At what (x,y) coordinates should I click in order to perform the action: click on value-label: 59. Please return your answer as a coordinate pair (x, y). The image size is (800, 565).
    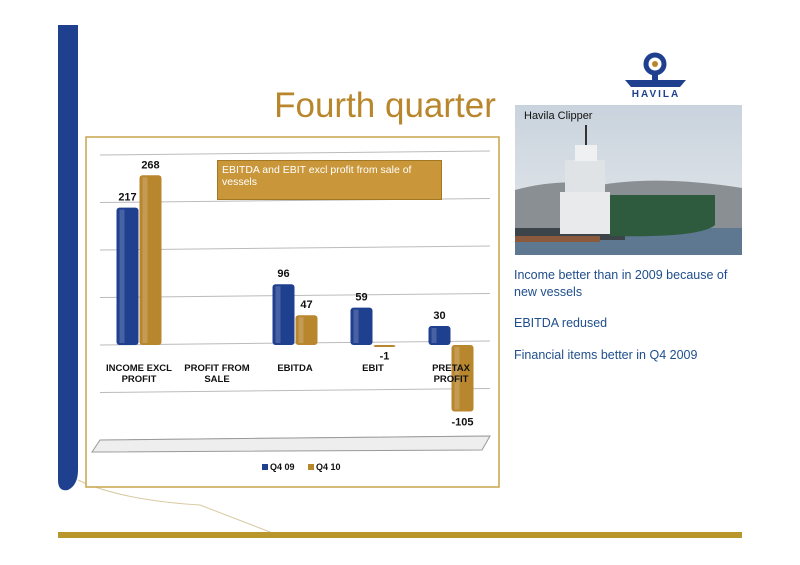
    Looking at the image, I should click on (361, 298).